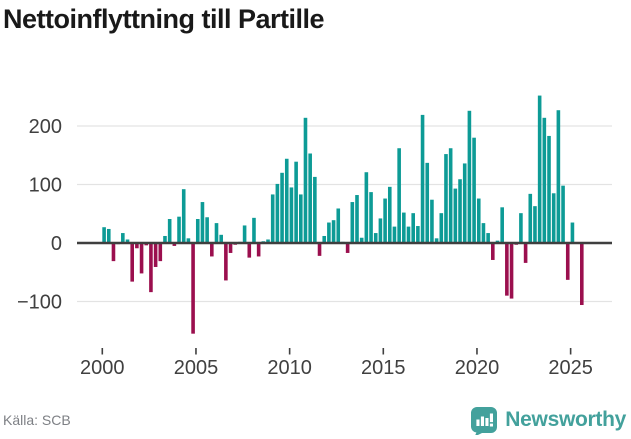 The height and width of the screenshot is (439, 631). Describe the element at coordinates (408, 234) in the screenshot. I see `bar-2016-Q2` at that location.